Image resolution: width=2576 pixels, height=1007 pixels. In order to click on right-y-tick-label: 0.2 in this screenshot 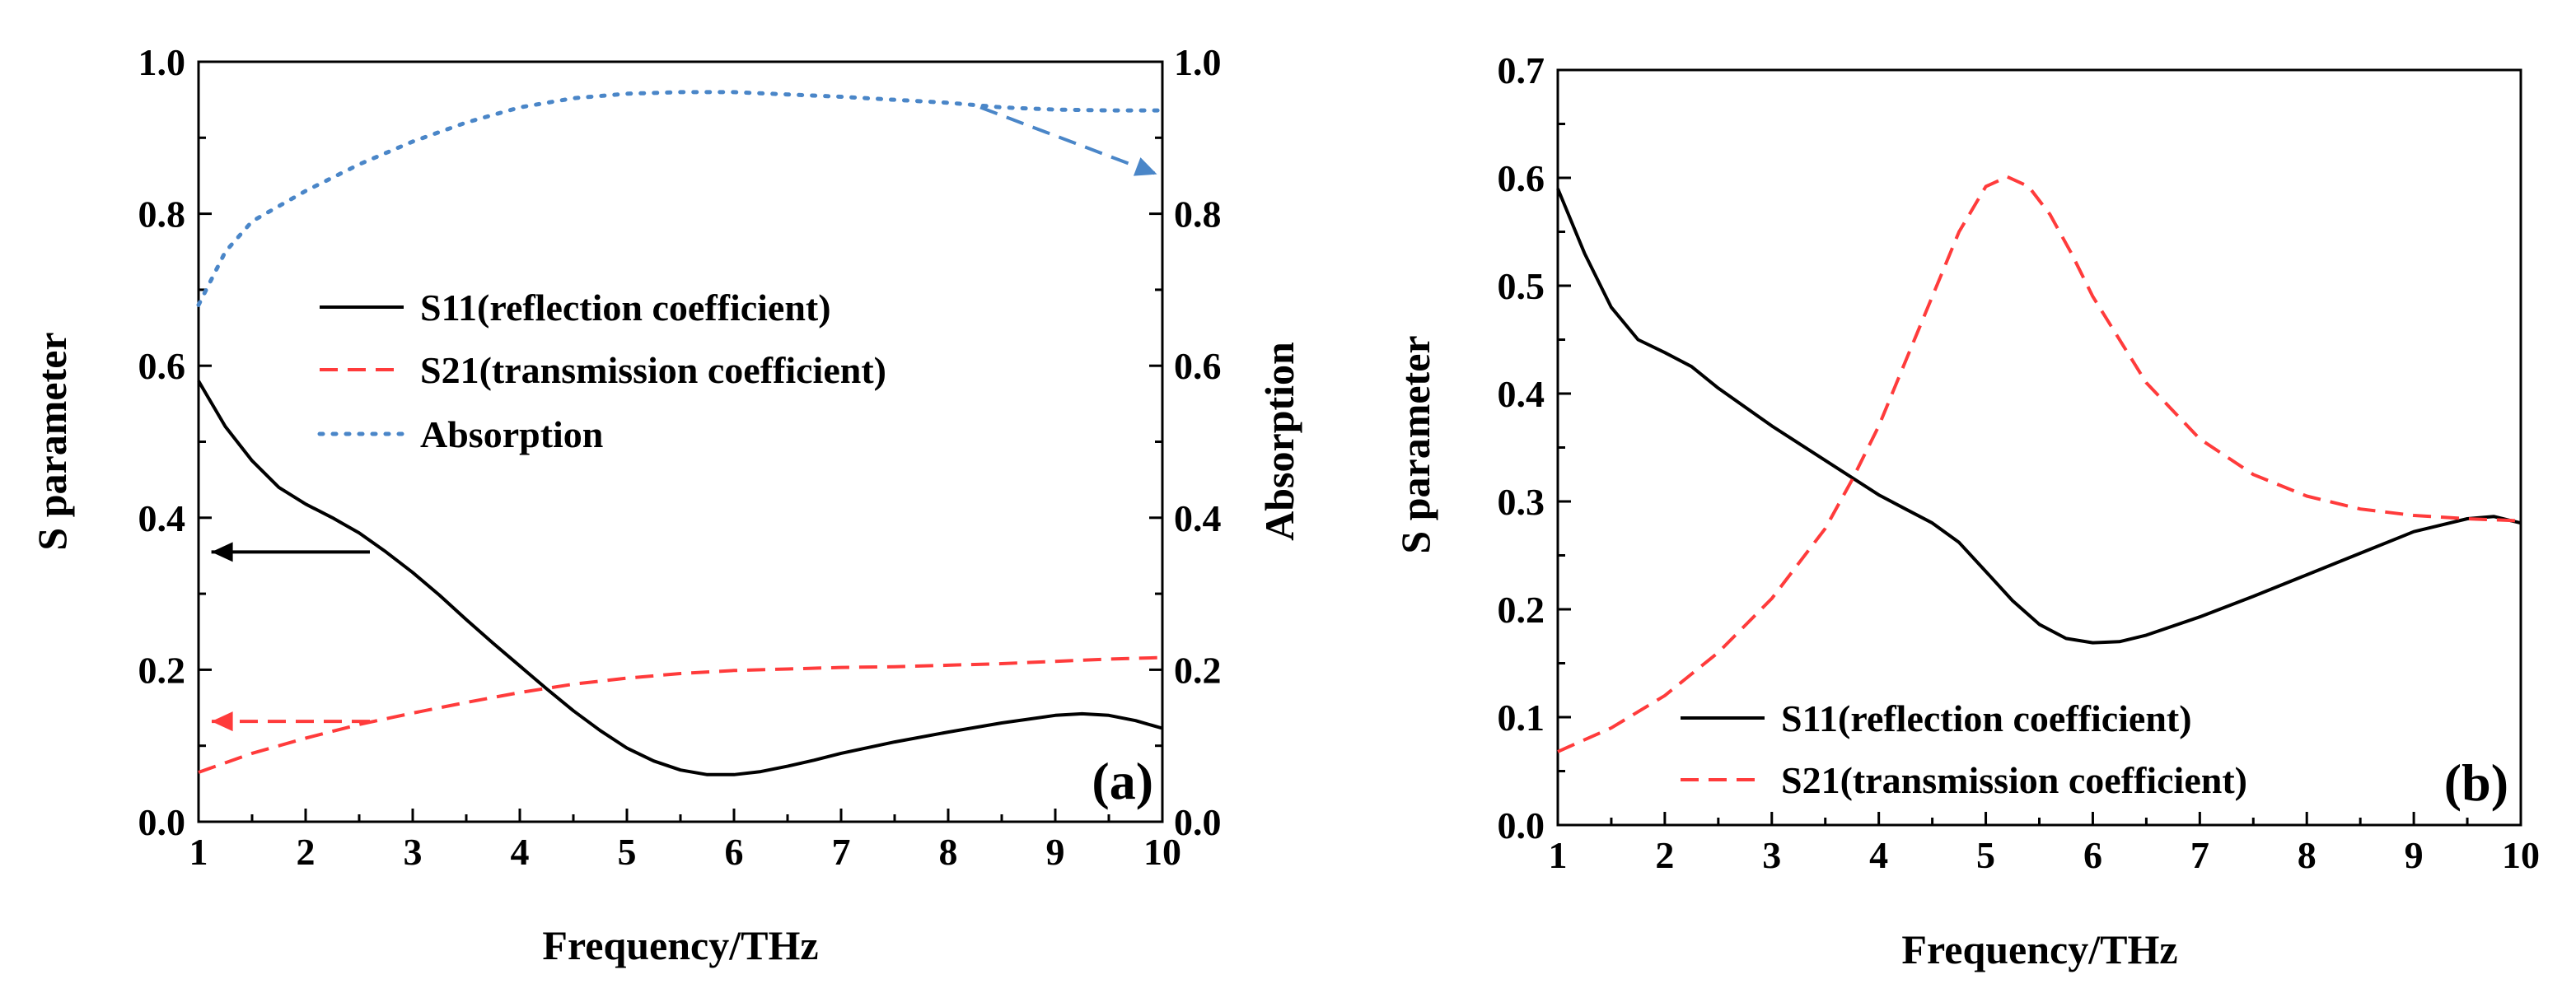, I will do `click(1198, 670)`.